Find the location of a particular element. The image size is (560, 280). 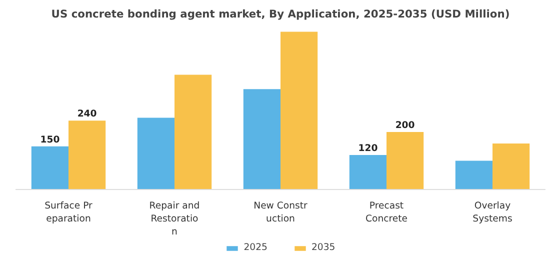

x-tick-label: Precast Concrete is located at coordinates (386, 212).